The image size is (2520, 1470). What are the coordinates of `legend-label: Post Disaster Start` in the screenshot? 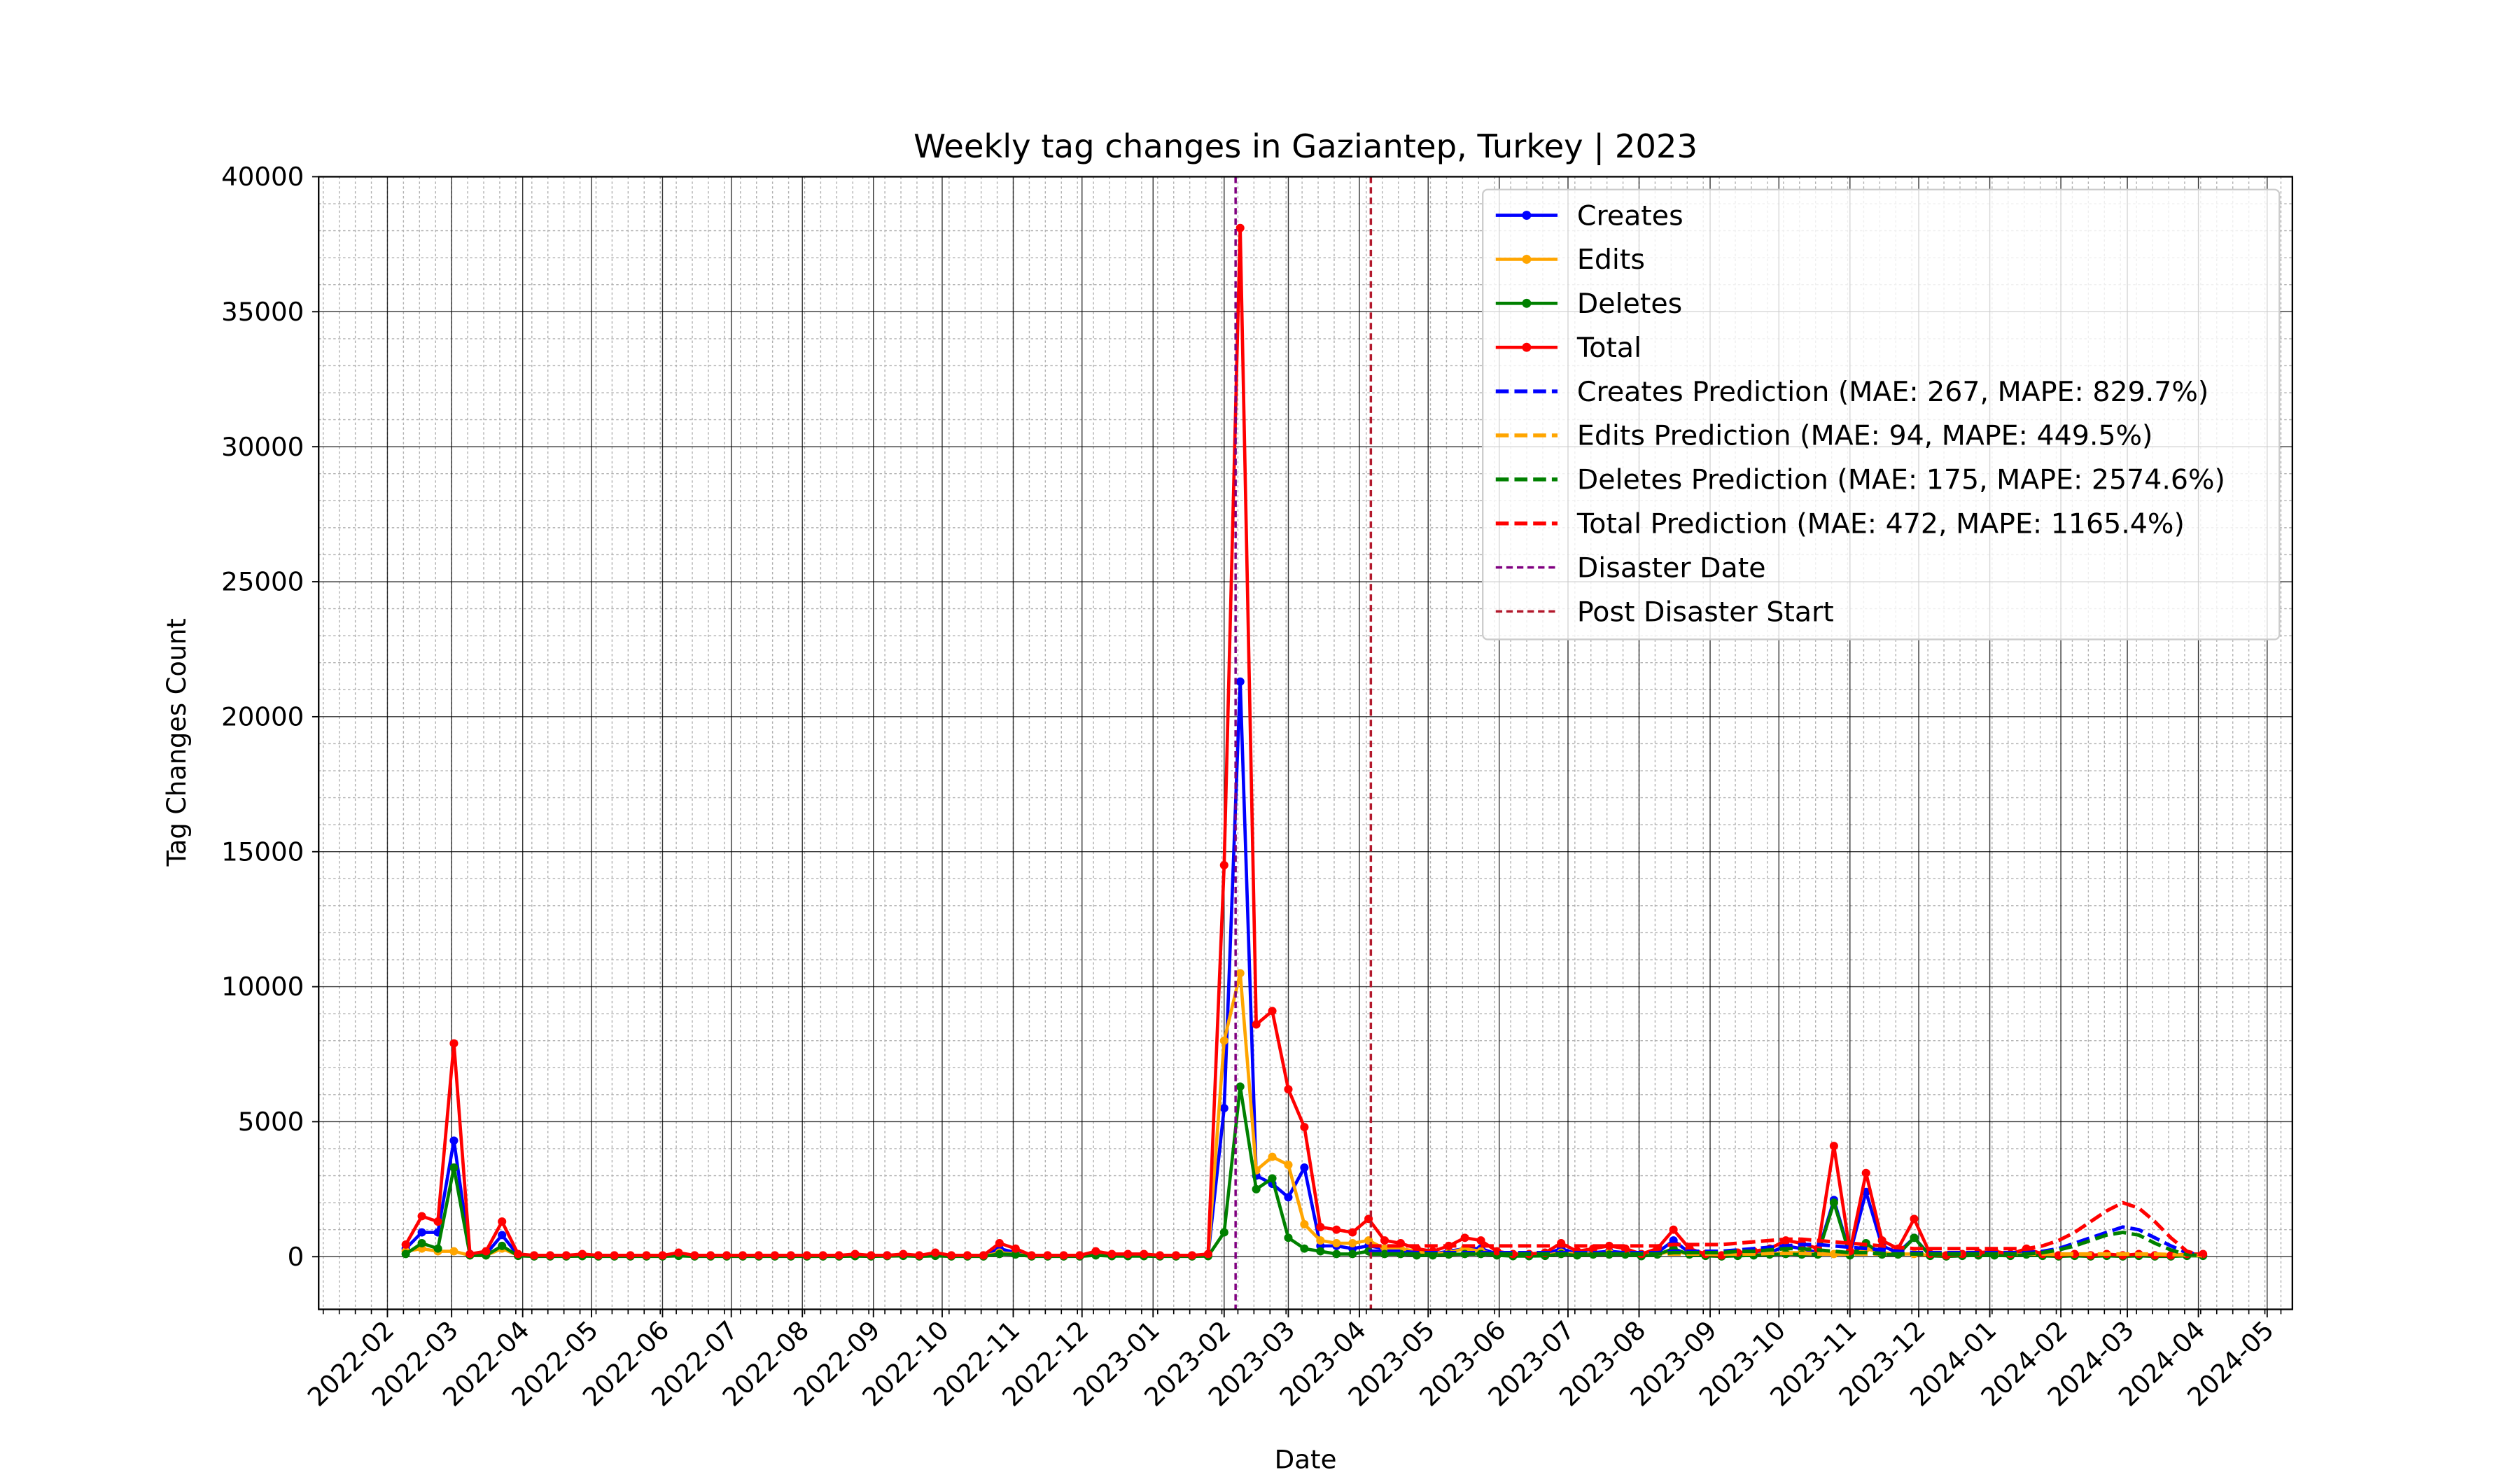 It's located at (1705, 612).